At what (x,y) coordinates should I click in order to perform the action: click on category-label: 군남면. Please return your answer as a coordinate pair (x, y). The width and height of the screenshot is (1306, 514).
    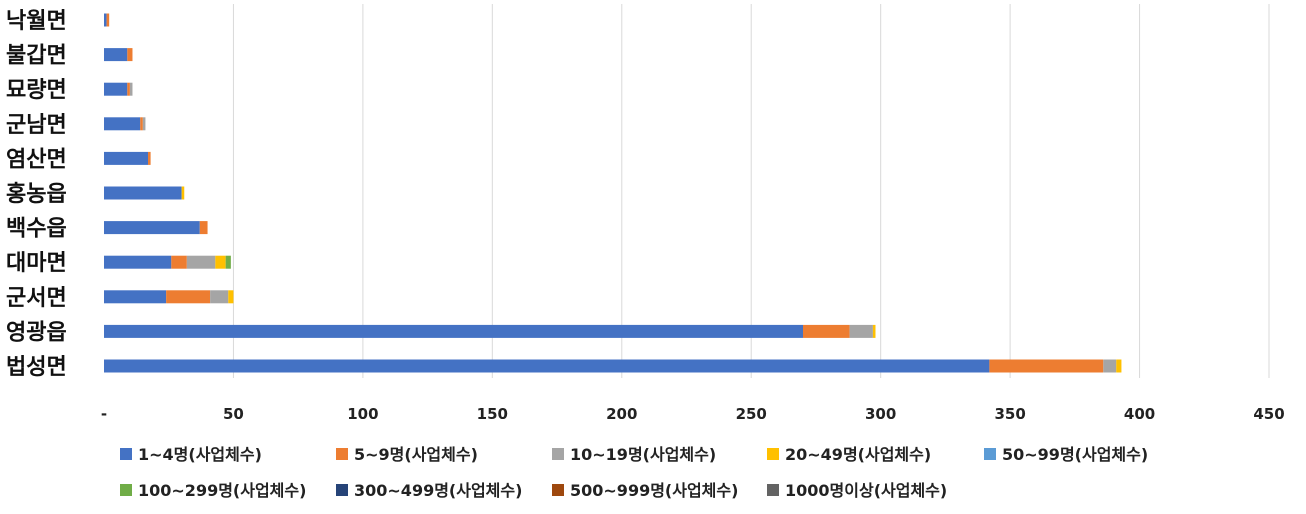
    Looking at the image, I should click on (36, 125).